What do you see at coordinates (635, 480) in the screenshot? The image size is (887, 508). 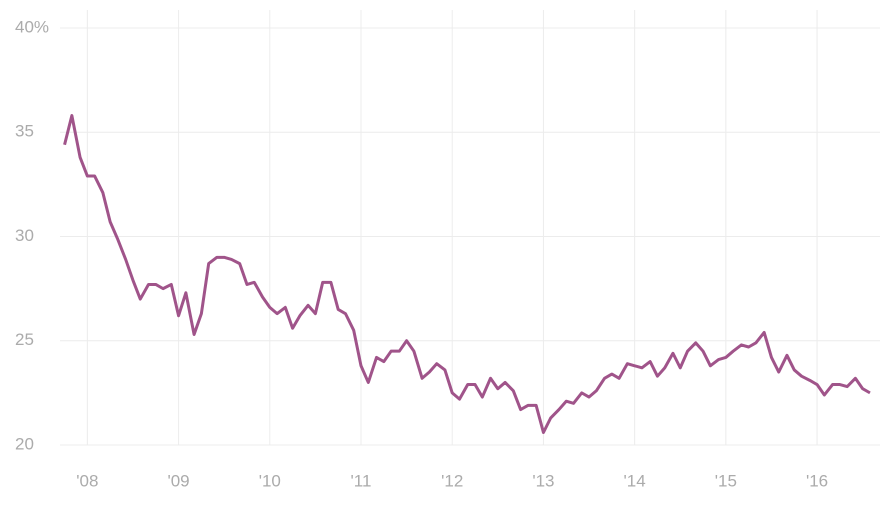 I see `x-tick-label: '14` at bounding box center [635, 480].